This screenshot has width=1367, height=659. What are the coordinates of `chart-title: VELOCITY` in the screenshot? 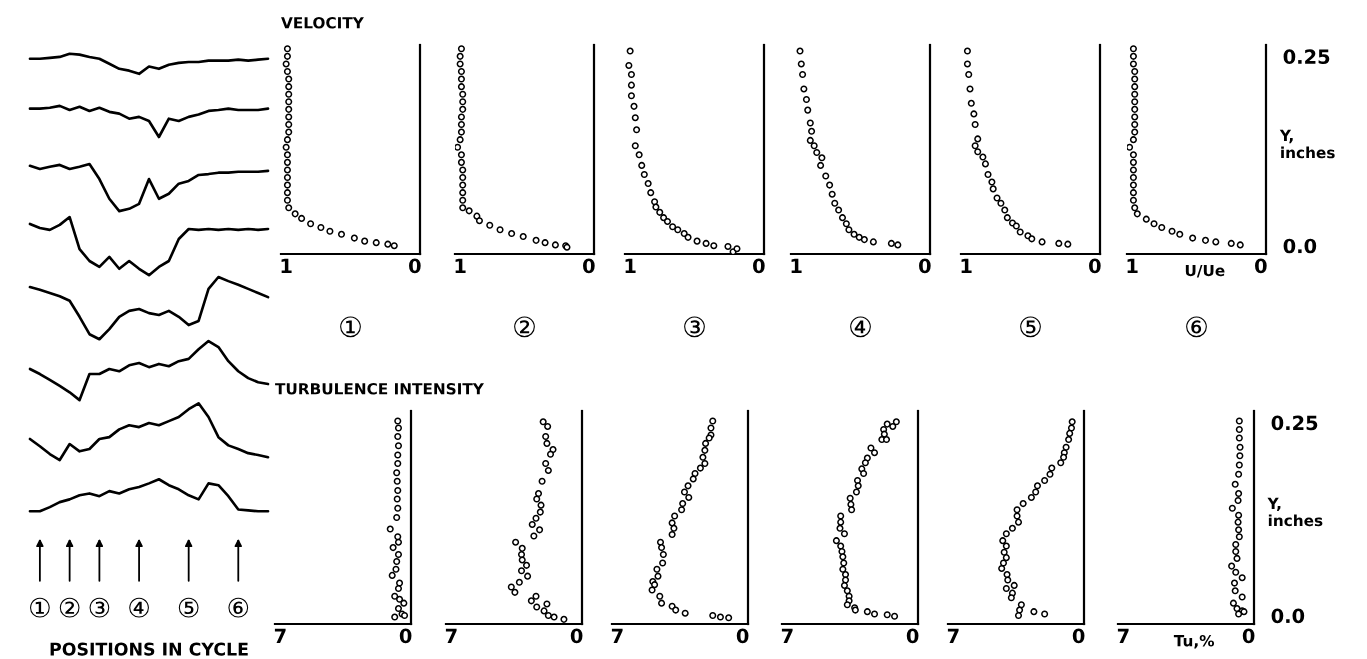 It's located at (322, 22).